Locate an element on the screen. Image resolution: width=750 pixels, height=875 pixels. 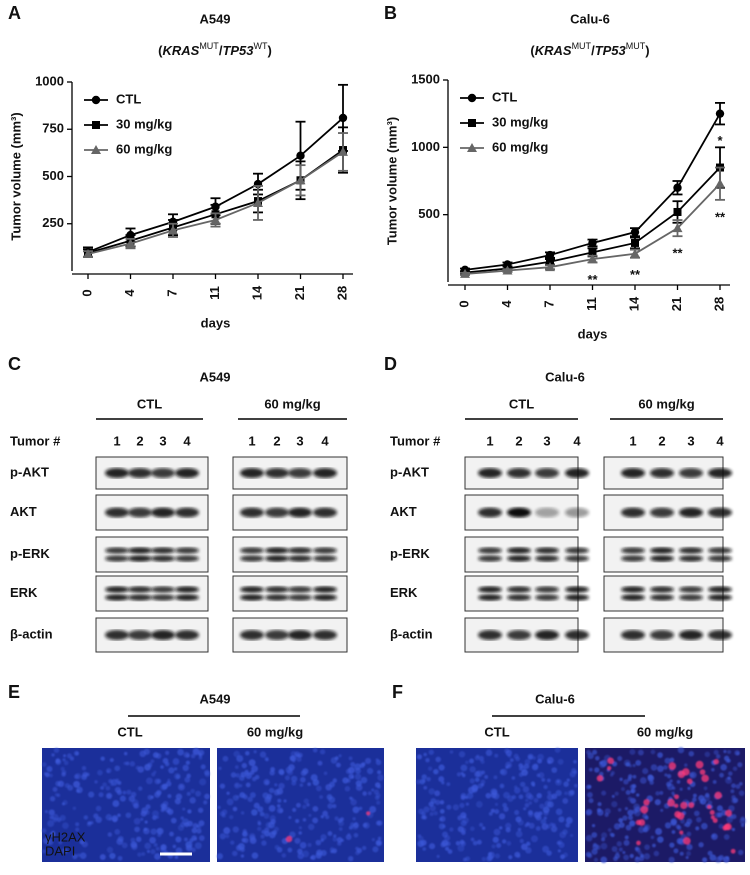
series-line is located at coordinates (215, 185).